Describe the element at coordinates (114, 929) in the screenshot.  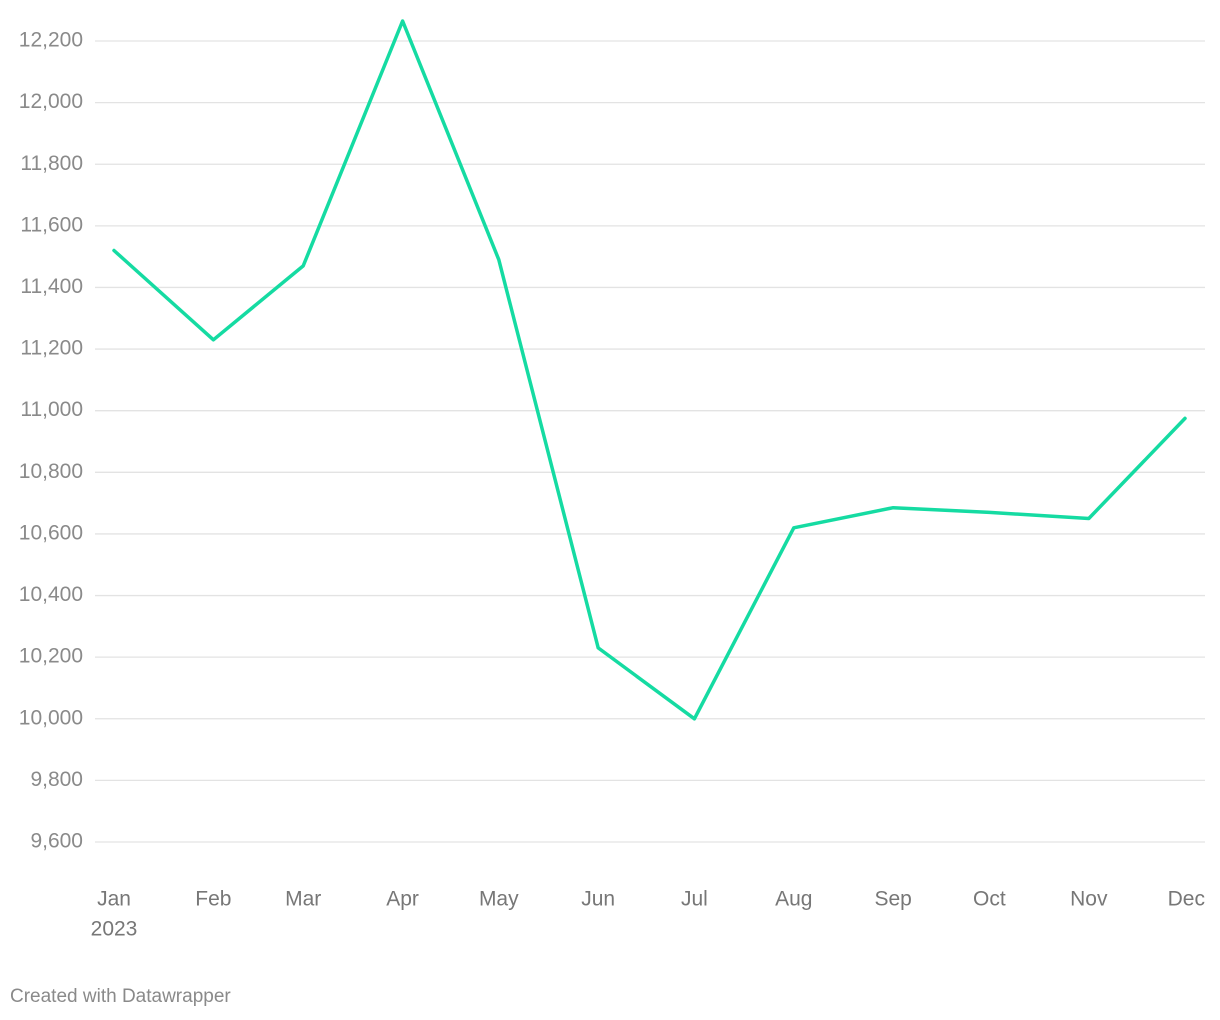
I see `x-year-label: 2023` at that location.